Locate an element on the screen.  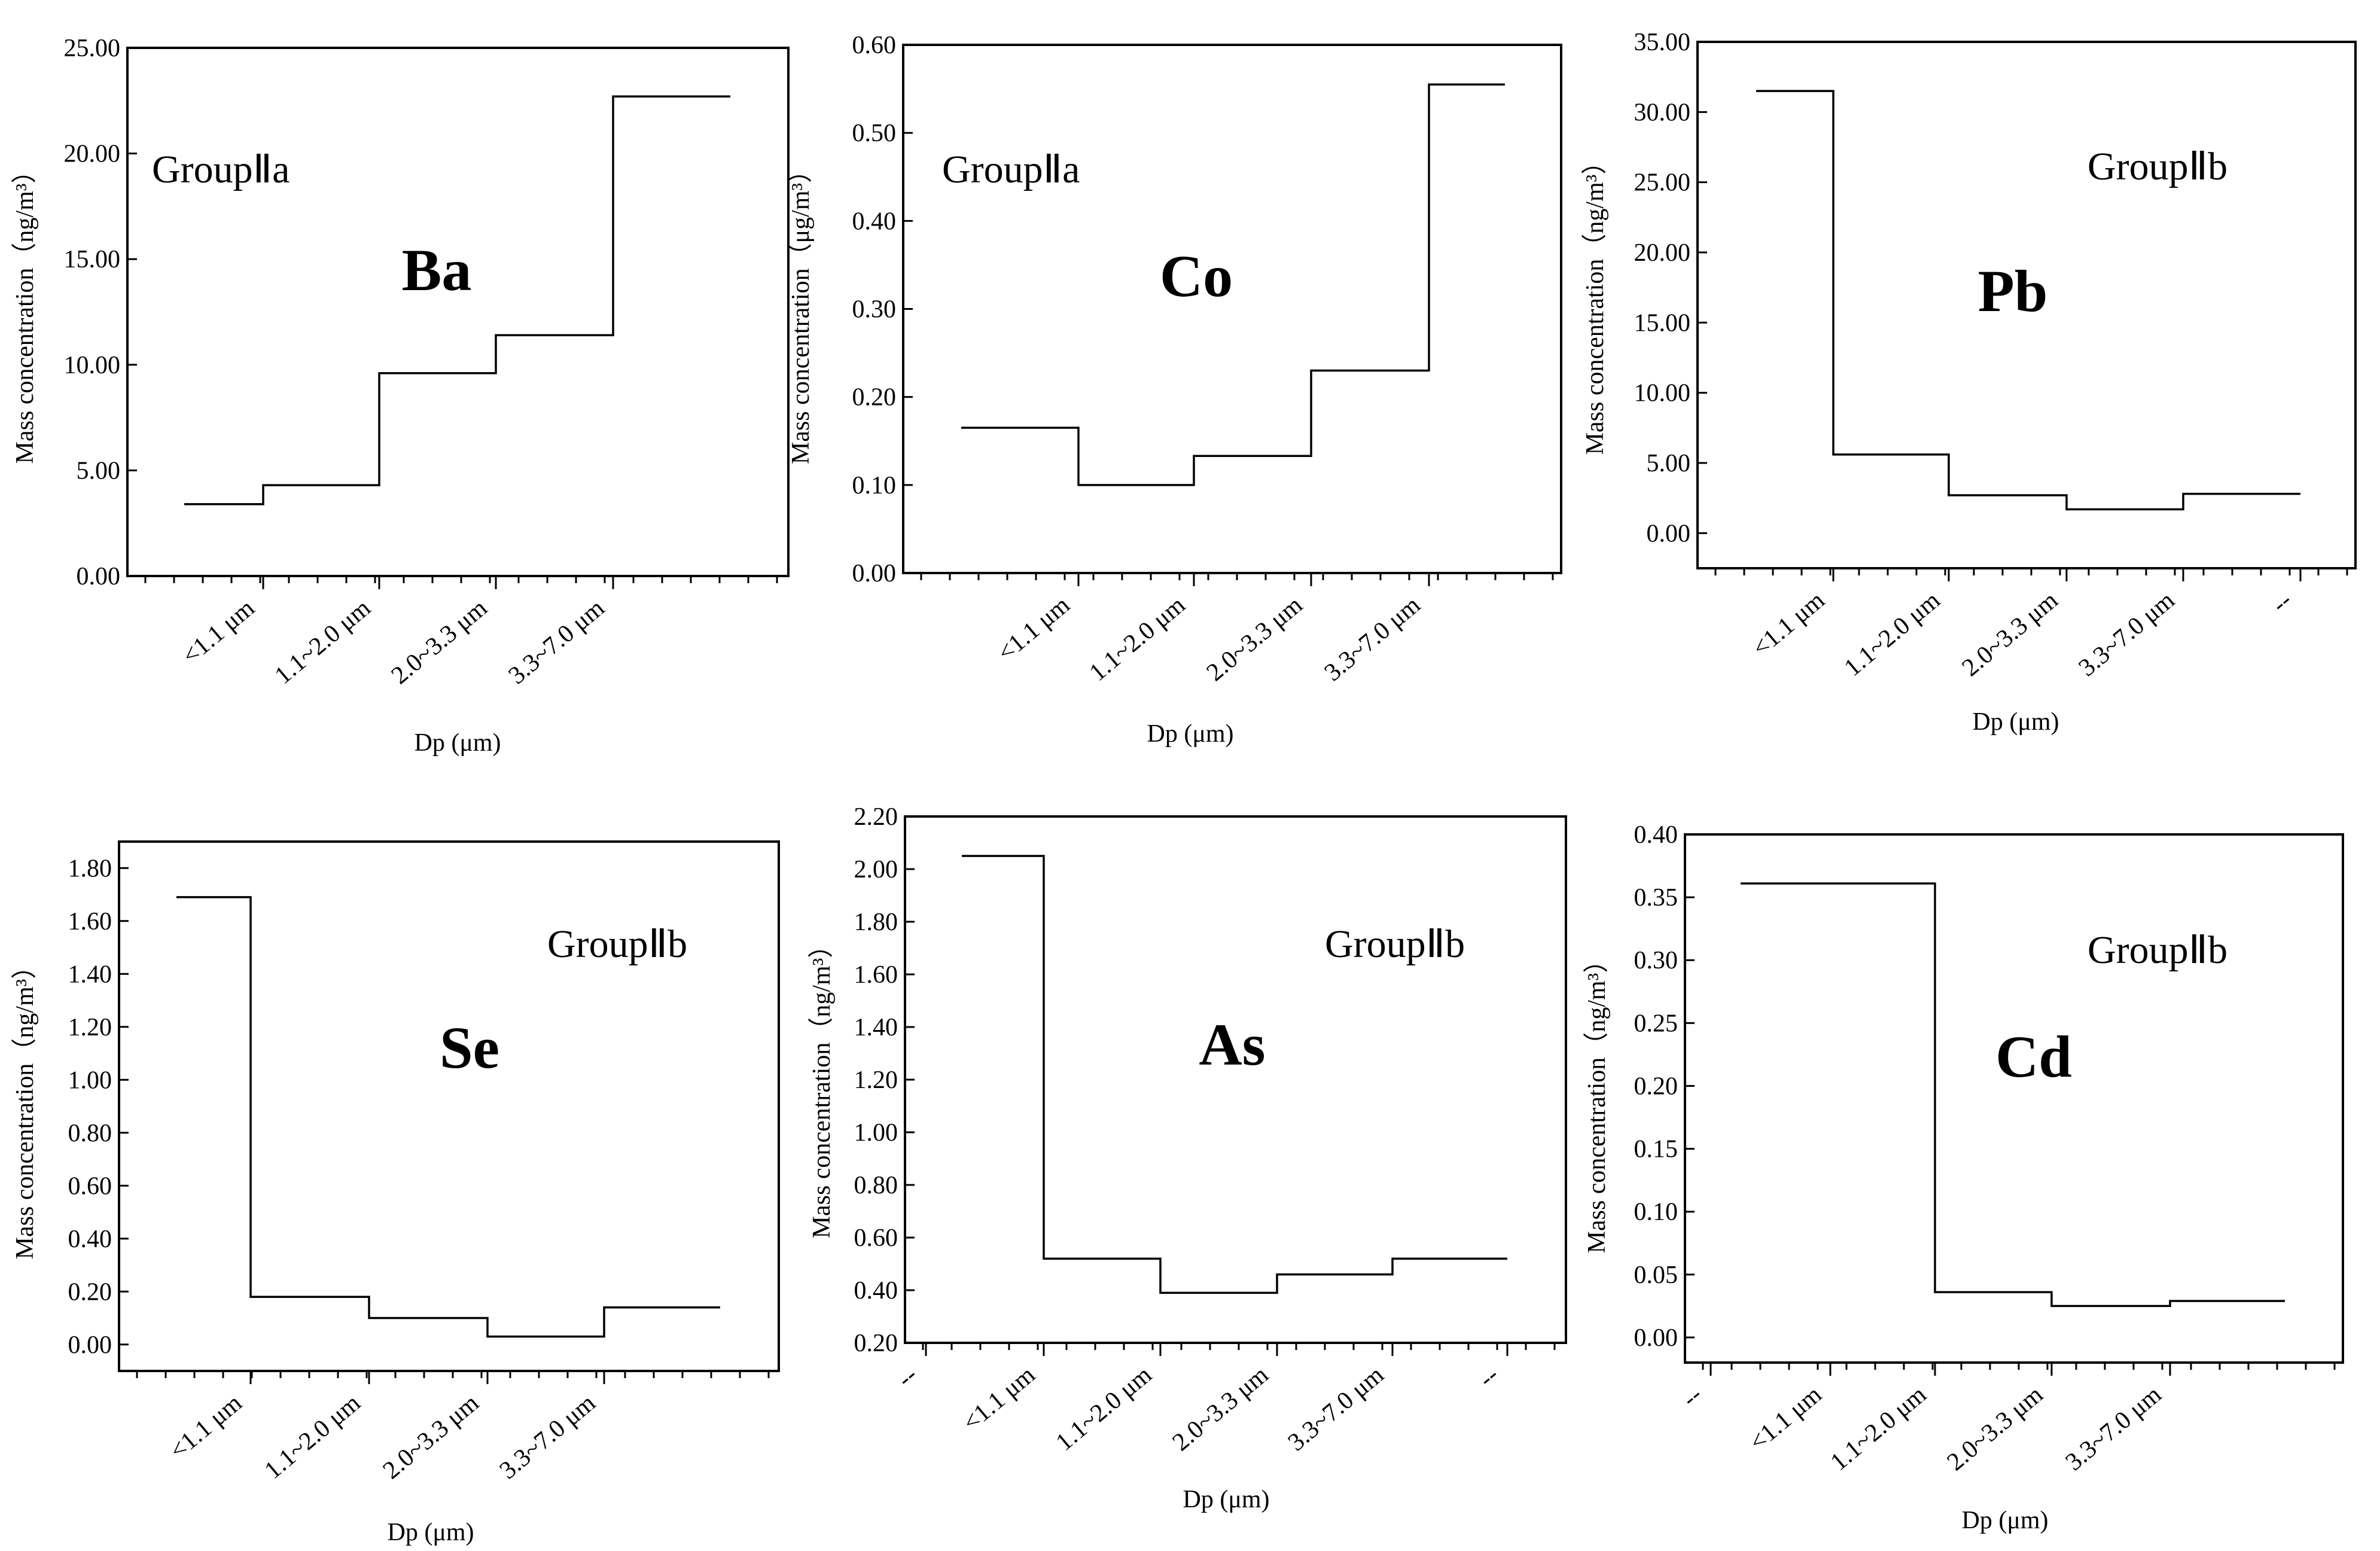
step-series-se is located at coordinates (448, 1117).